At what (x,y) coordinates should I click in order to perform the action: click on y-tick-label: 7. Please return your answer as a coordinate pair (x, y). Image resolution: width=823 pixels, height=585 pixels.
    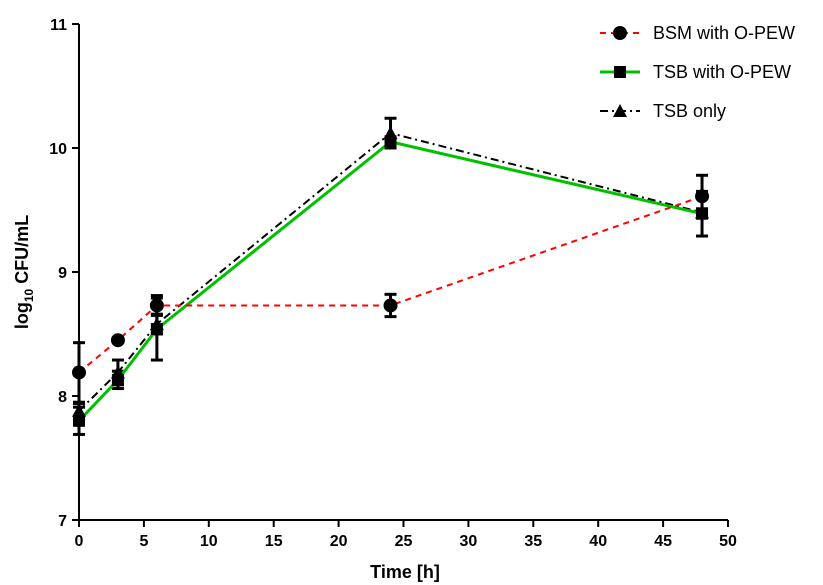
    Looking at the image, I should click on (62, 521).